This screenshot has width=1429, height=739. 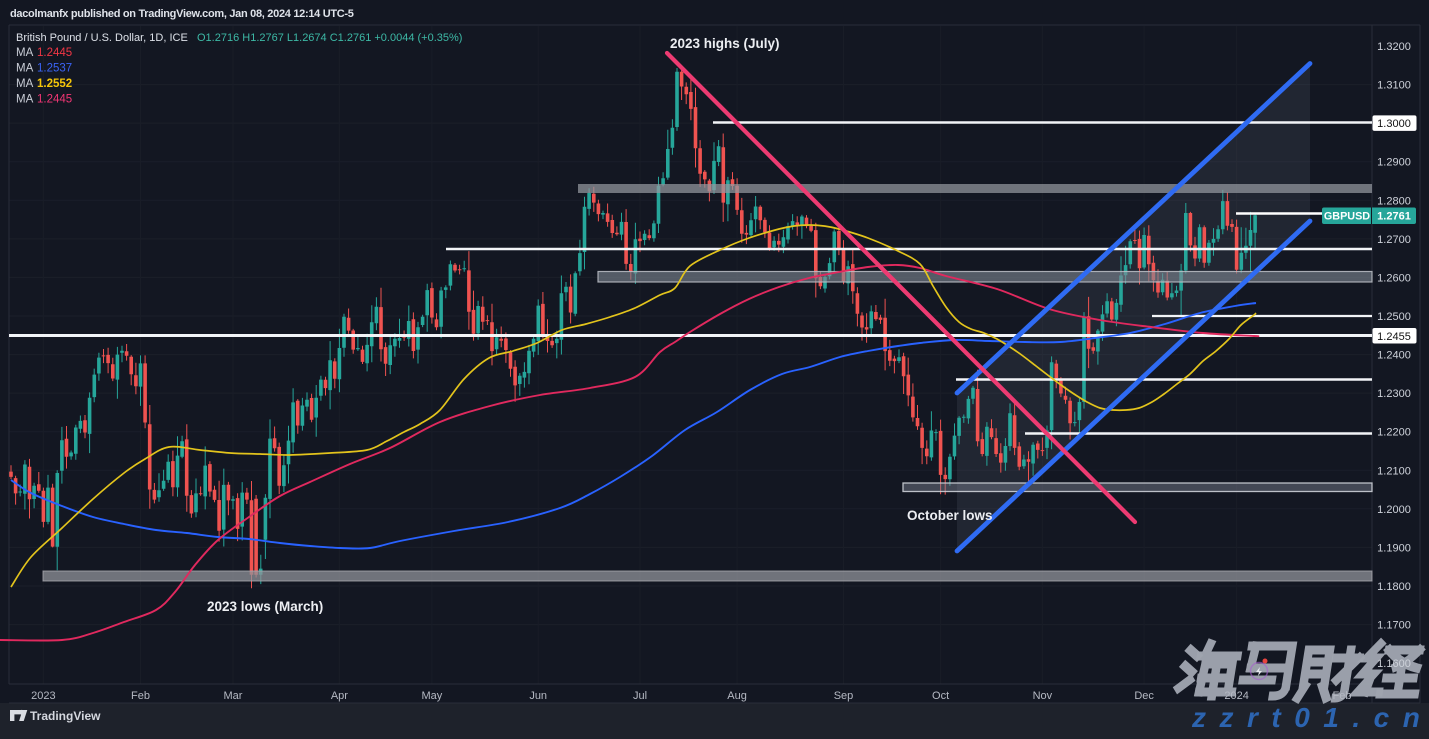 I want to click on svg-text: 1.1600, so click(x=1394, y=664).